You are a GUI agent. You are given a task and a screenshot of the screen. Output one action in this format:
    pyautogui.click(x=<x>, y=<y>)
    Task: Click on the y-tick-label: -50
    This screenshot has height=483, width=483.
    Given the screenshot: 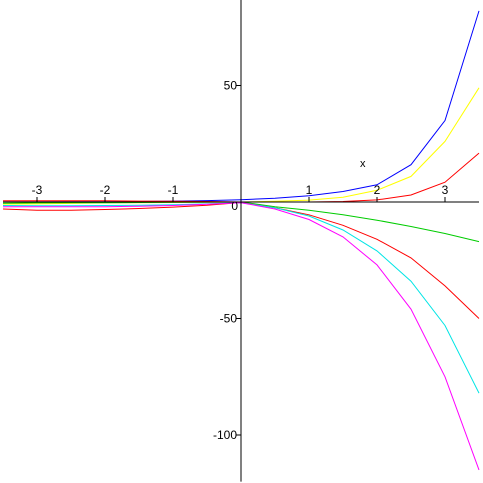 What is the action you would take?
    pyautogui.click(x=229, y=319)
    